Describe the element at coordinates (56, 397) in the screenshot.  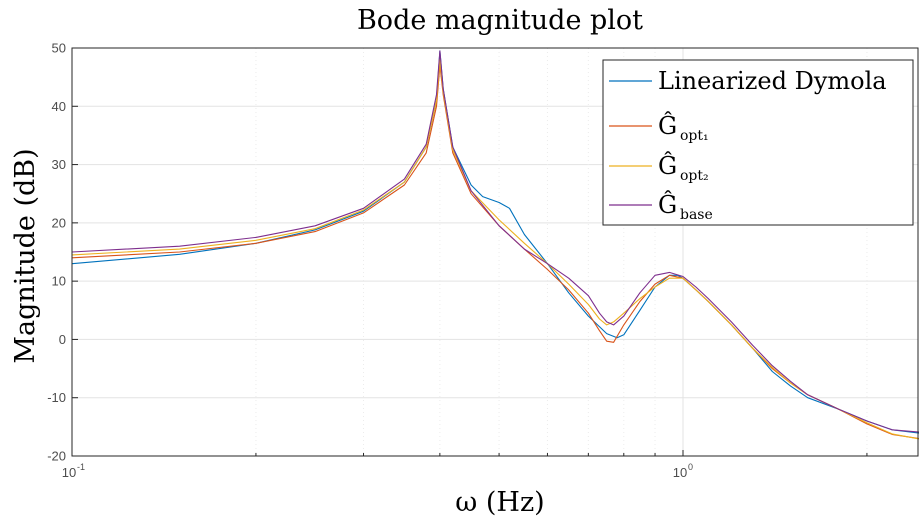
I see `y-tick-label-1: -10` at that location.